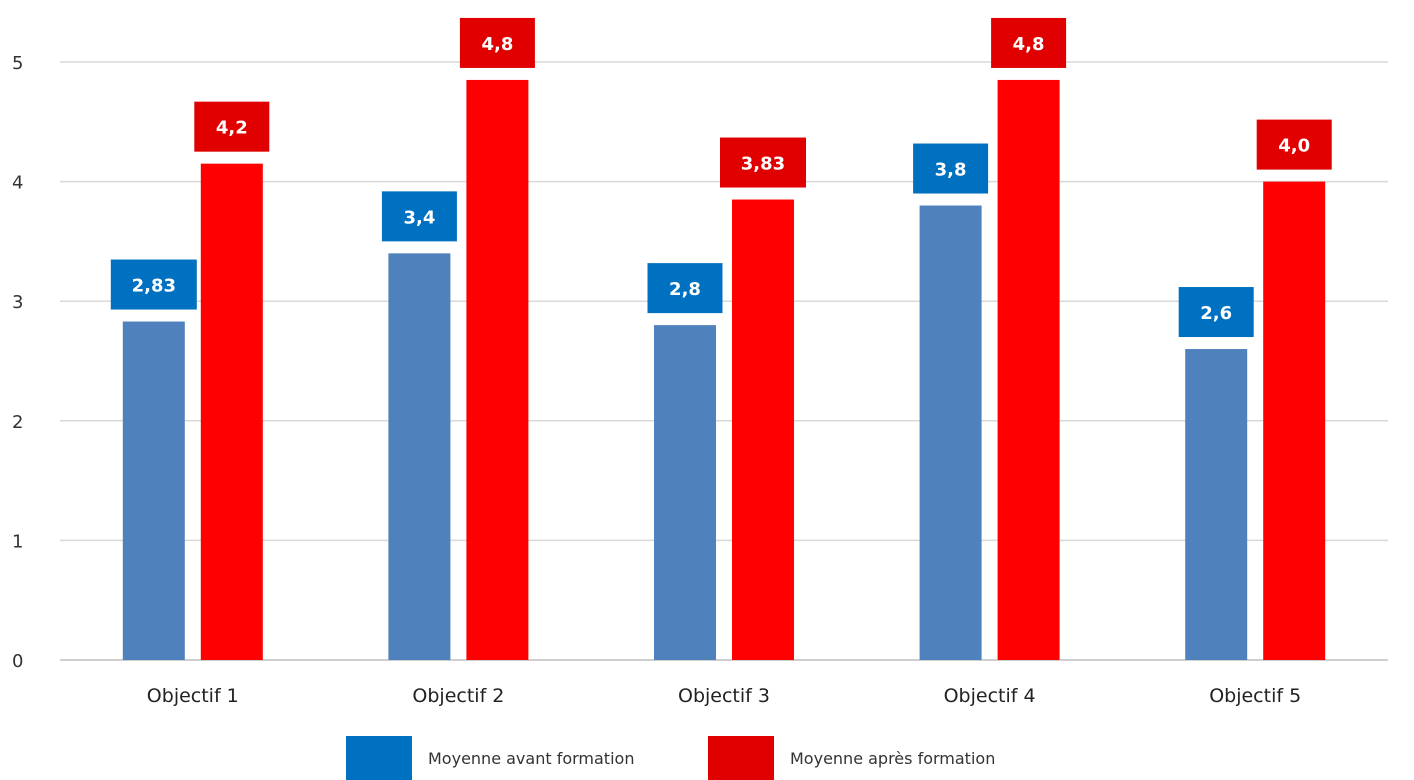  I want to click on y-tick-label: 2, so click(17, 422).